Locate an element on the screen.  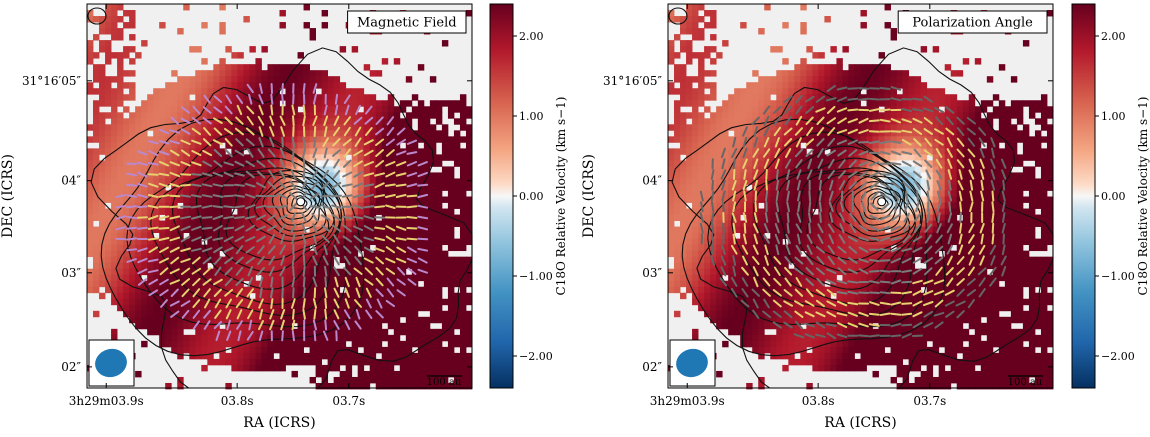
panel-title: Magnetic Field is located at coordinates (407, 23).